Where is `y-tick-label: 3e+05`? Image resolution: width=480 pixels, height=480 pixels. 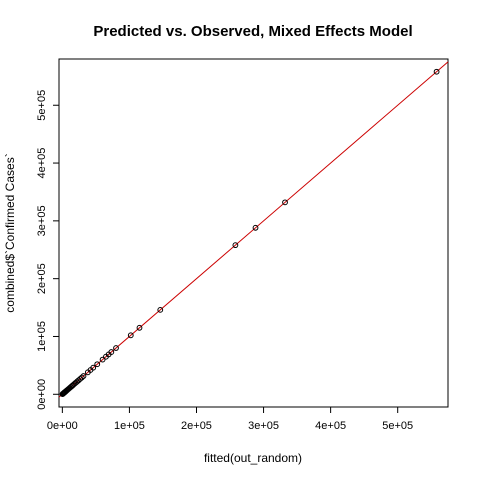
y-tick-label: 3e+05 is located at coordinates (42, 220).